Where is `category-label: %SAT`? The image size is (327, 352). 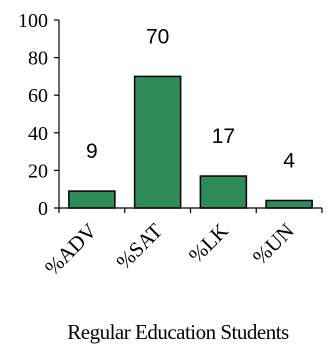
category-label: %SAT is located at coordinates (139, 246).